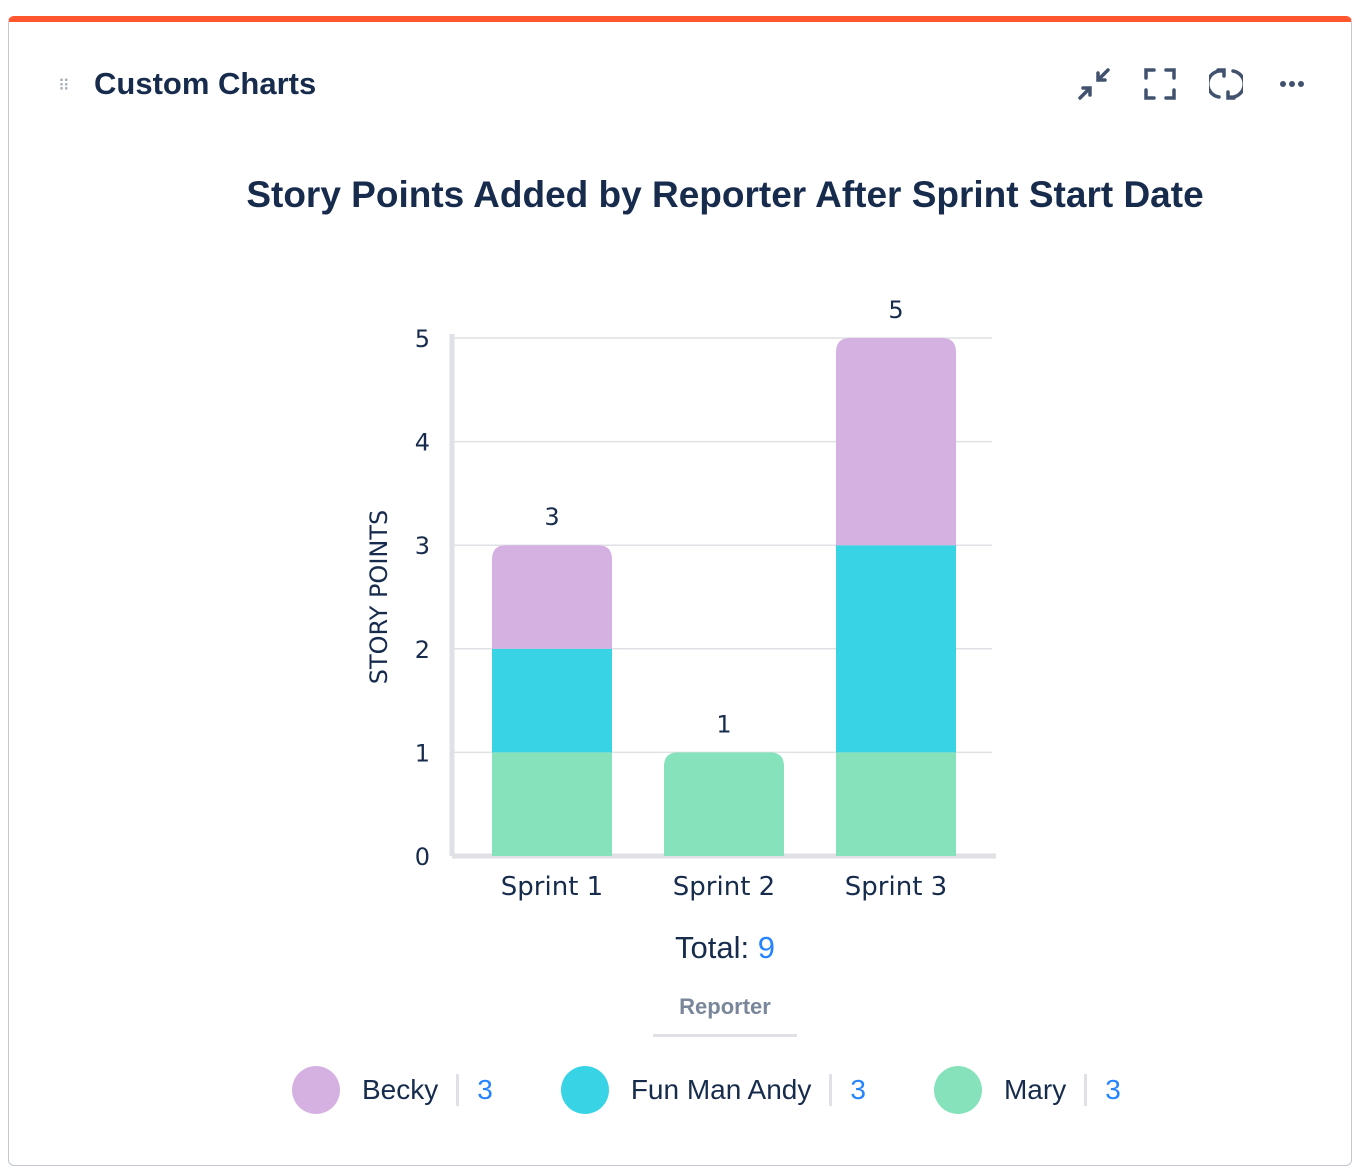  What do you see at coordinates (422, 546) in the screenshot?
I see `y-tick-label: 3` at bounding box center [422, 546].